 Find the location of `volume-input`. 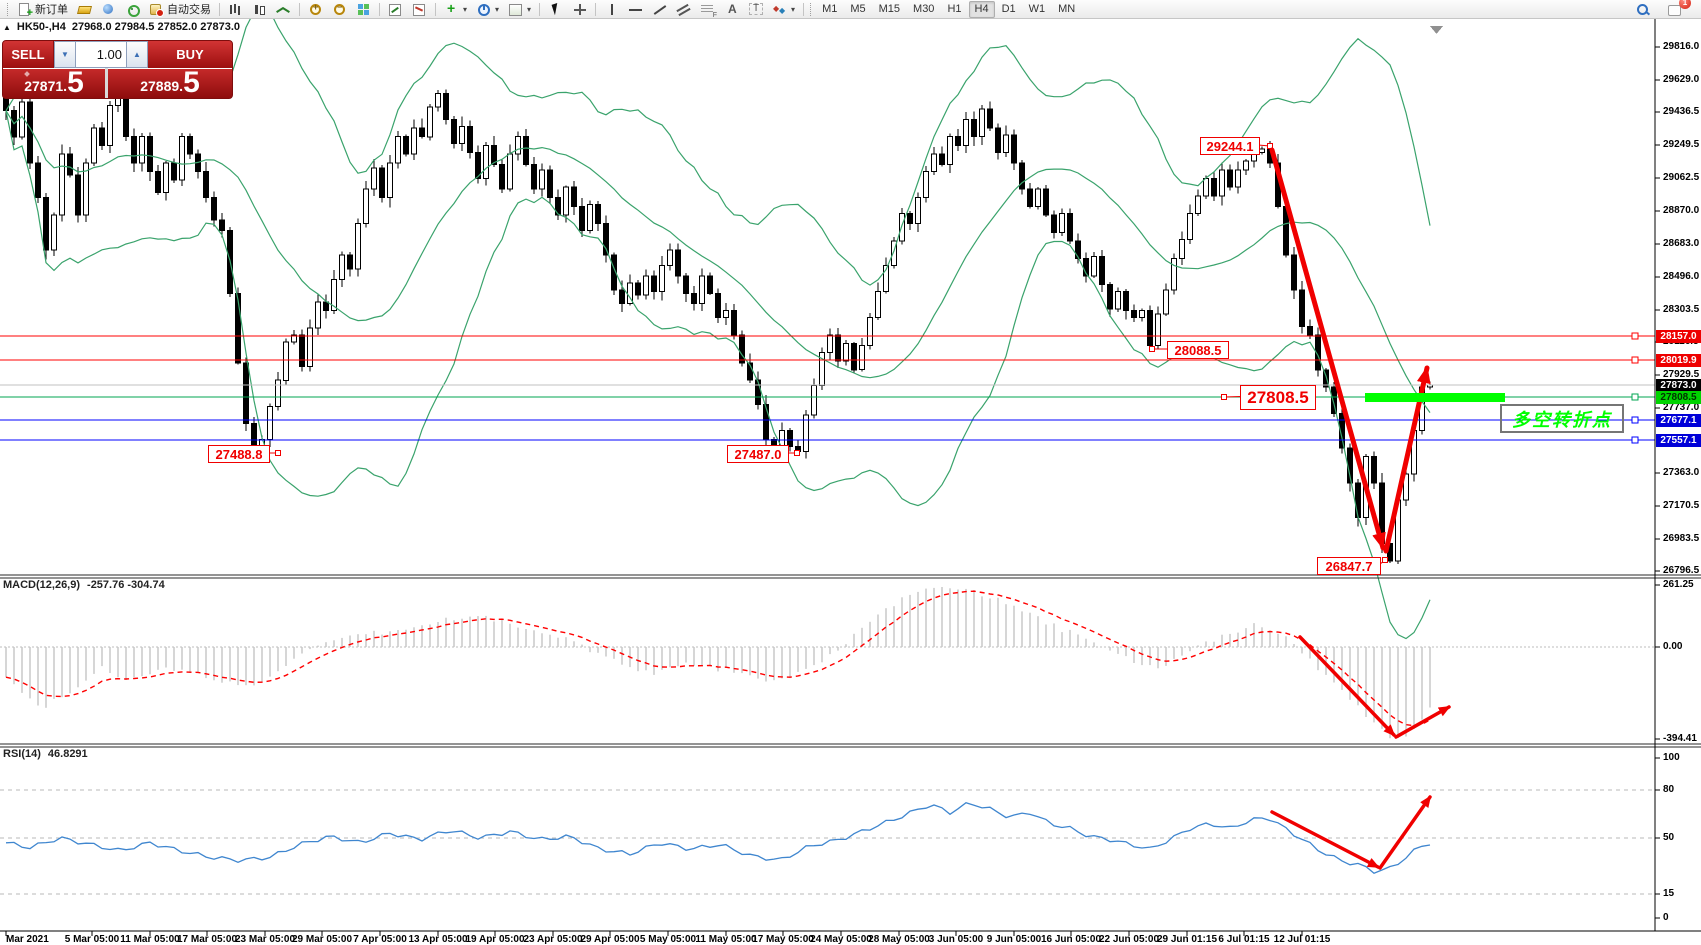

volume-input is located at coordinates (101, 54).